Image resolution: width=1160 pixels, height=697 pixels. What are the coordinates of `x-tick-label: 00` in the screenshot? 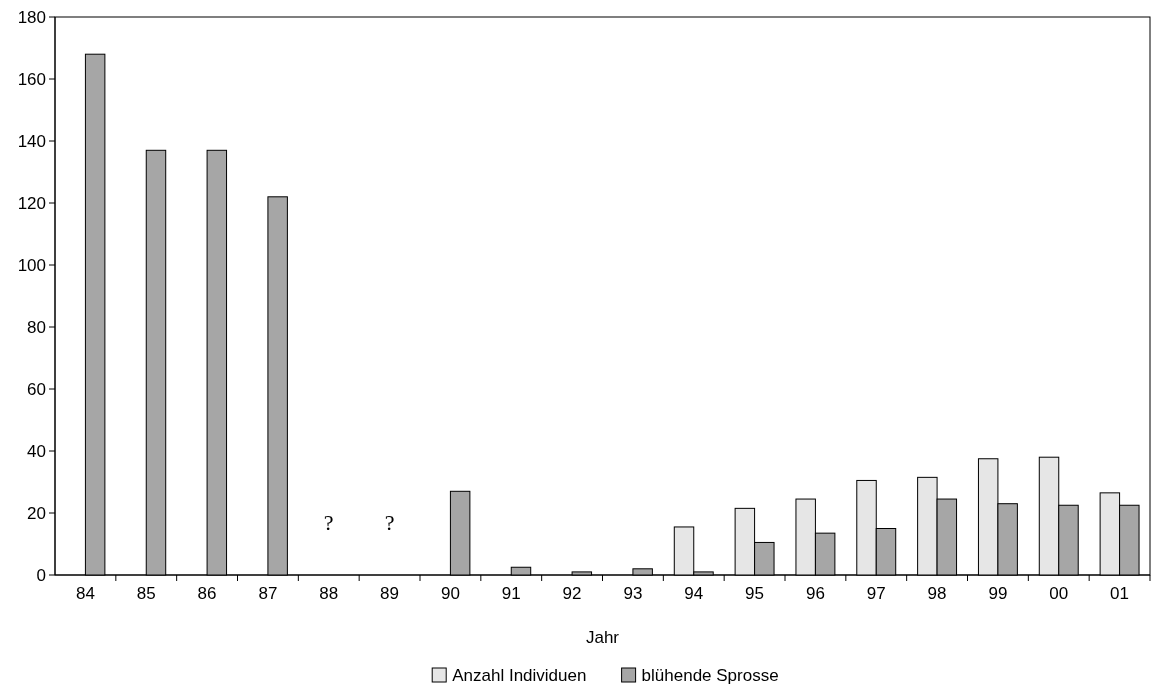 It's located at (1059, 593).